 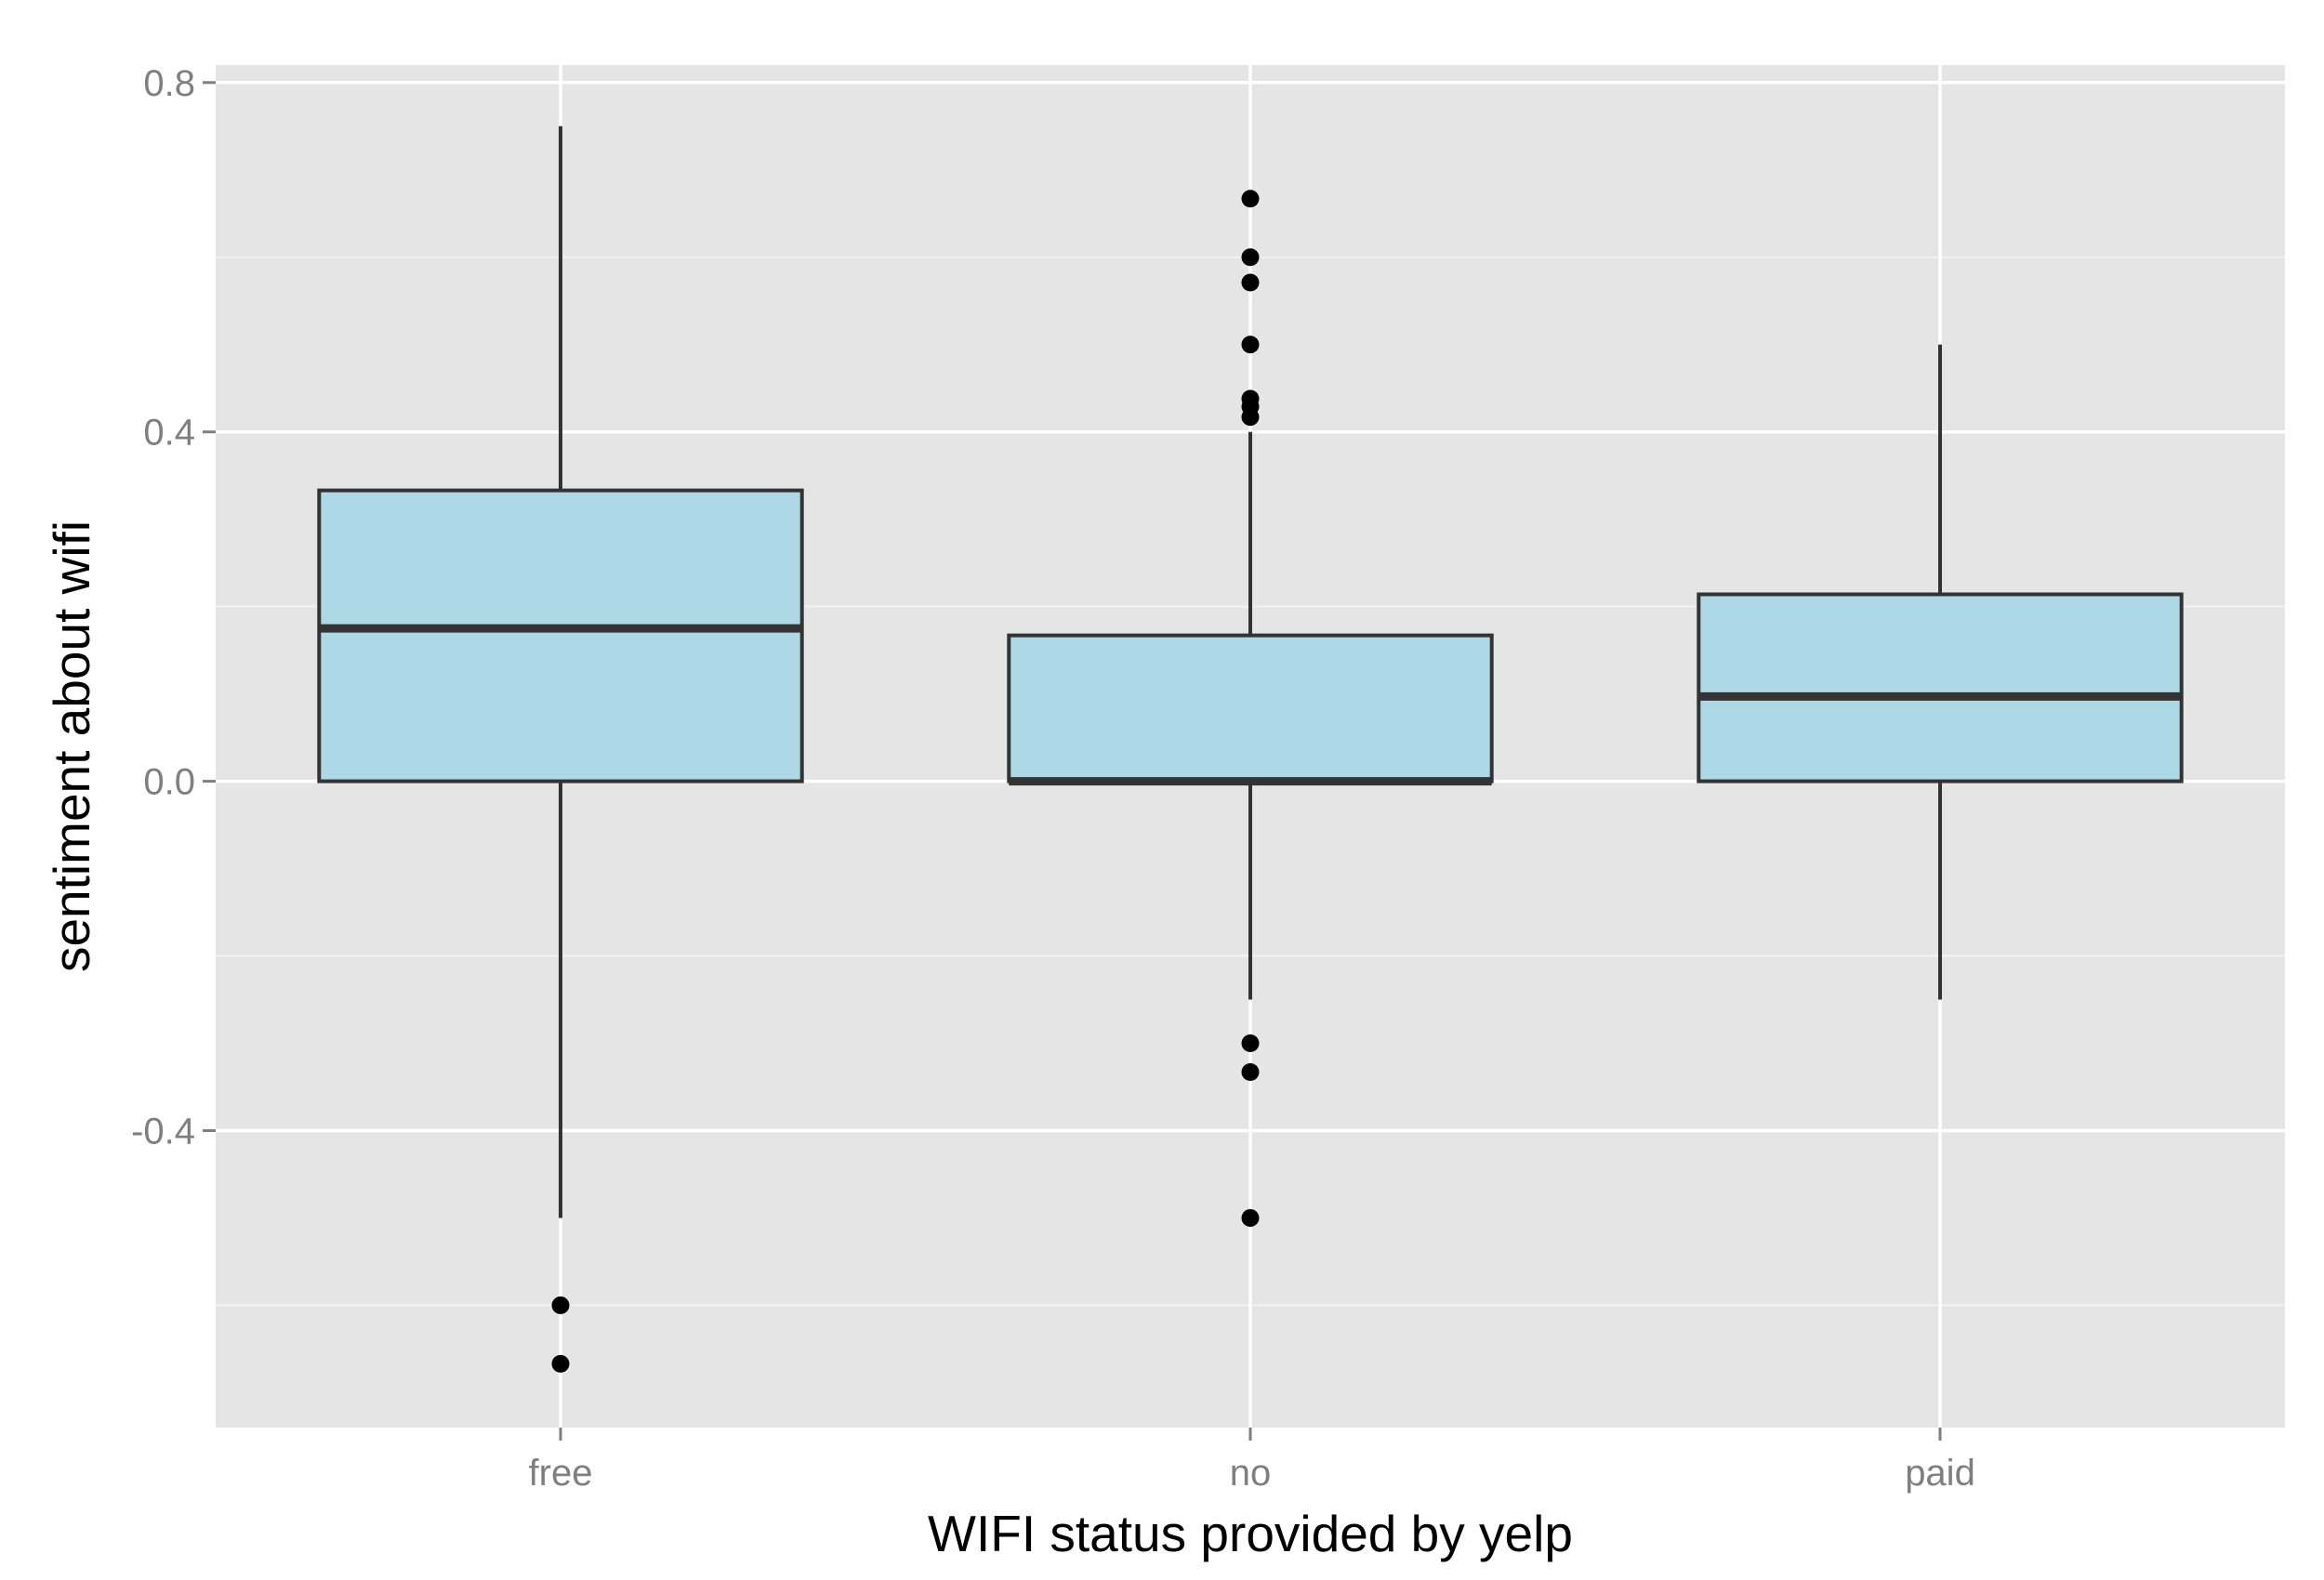 What do you see at coordinates (169, 83) in the screenshot?
I see `y-tick-label: 0.8` at bounding box center [169, 83].